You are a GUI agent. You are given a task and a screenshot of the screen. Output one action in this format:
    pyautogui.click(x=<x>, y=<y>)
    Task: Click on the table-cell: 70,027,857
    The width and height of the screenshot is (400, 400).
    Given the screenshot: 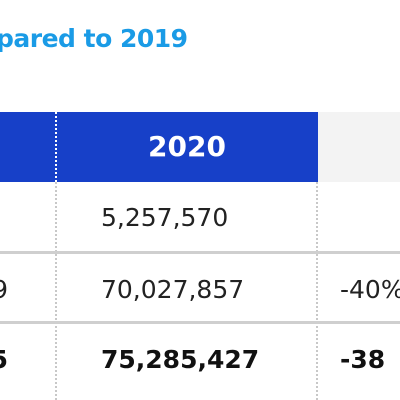 What is the action you would take?
    pyautogui.click(x=173, y=289)
    